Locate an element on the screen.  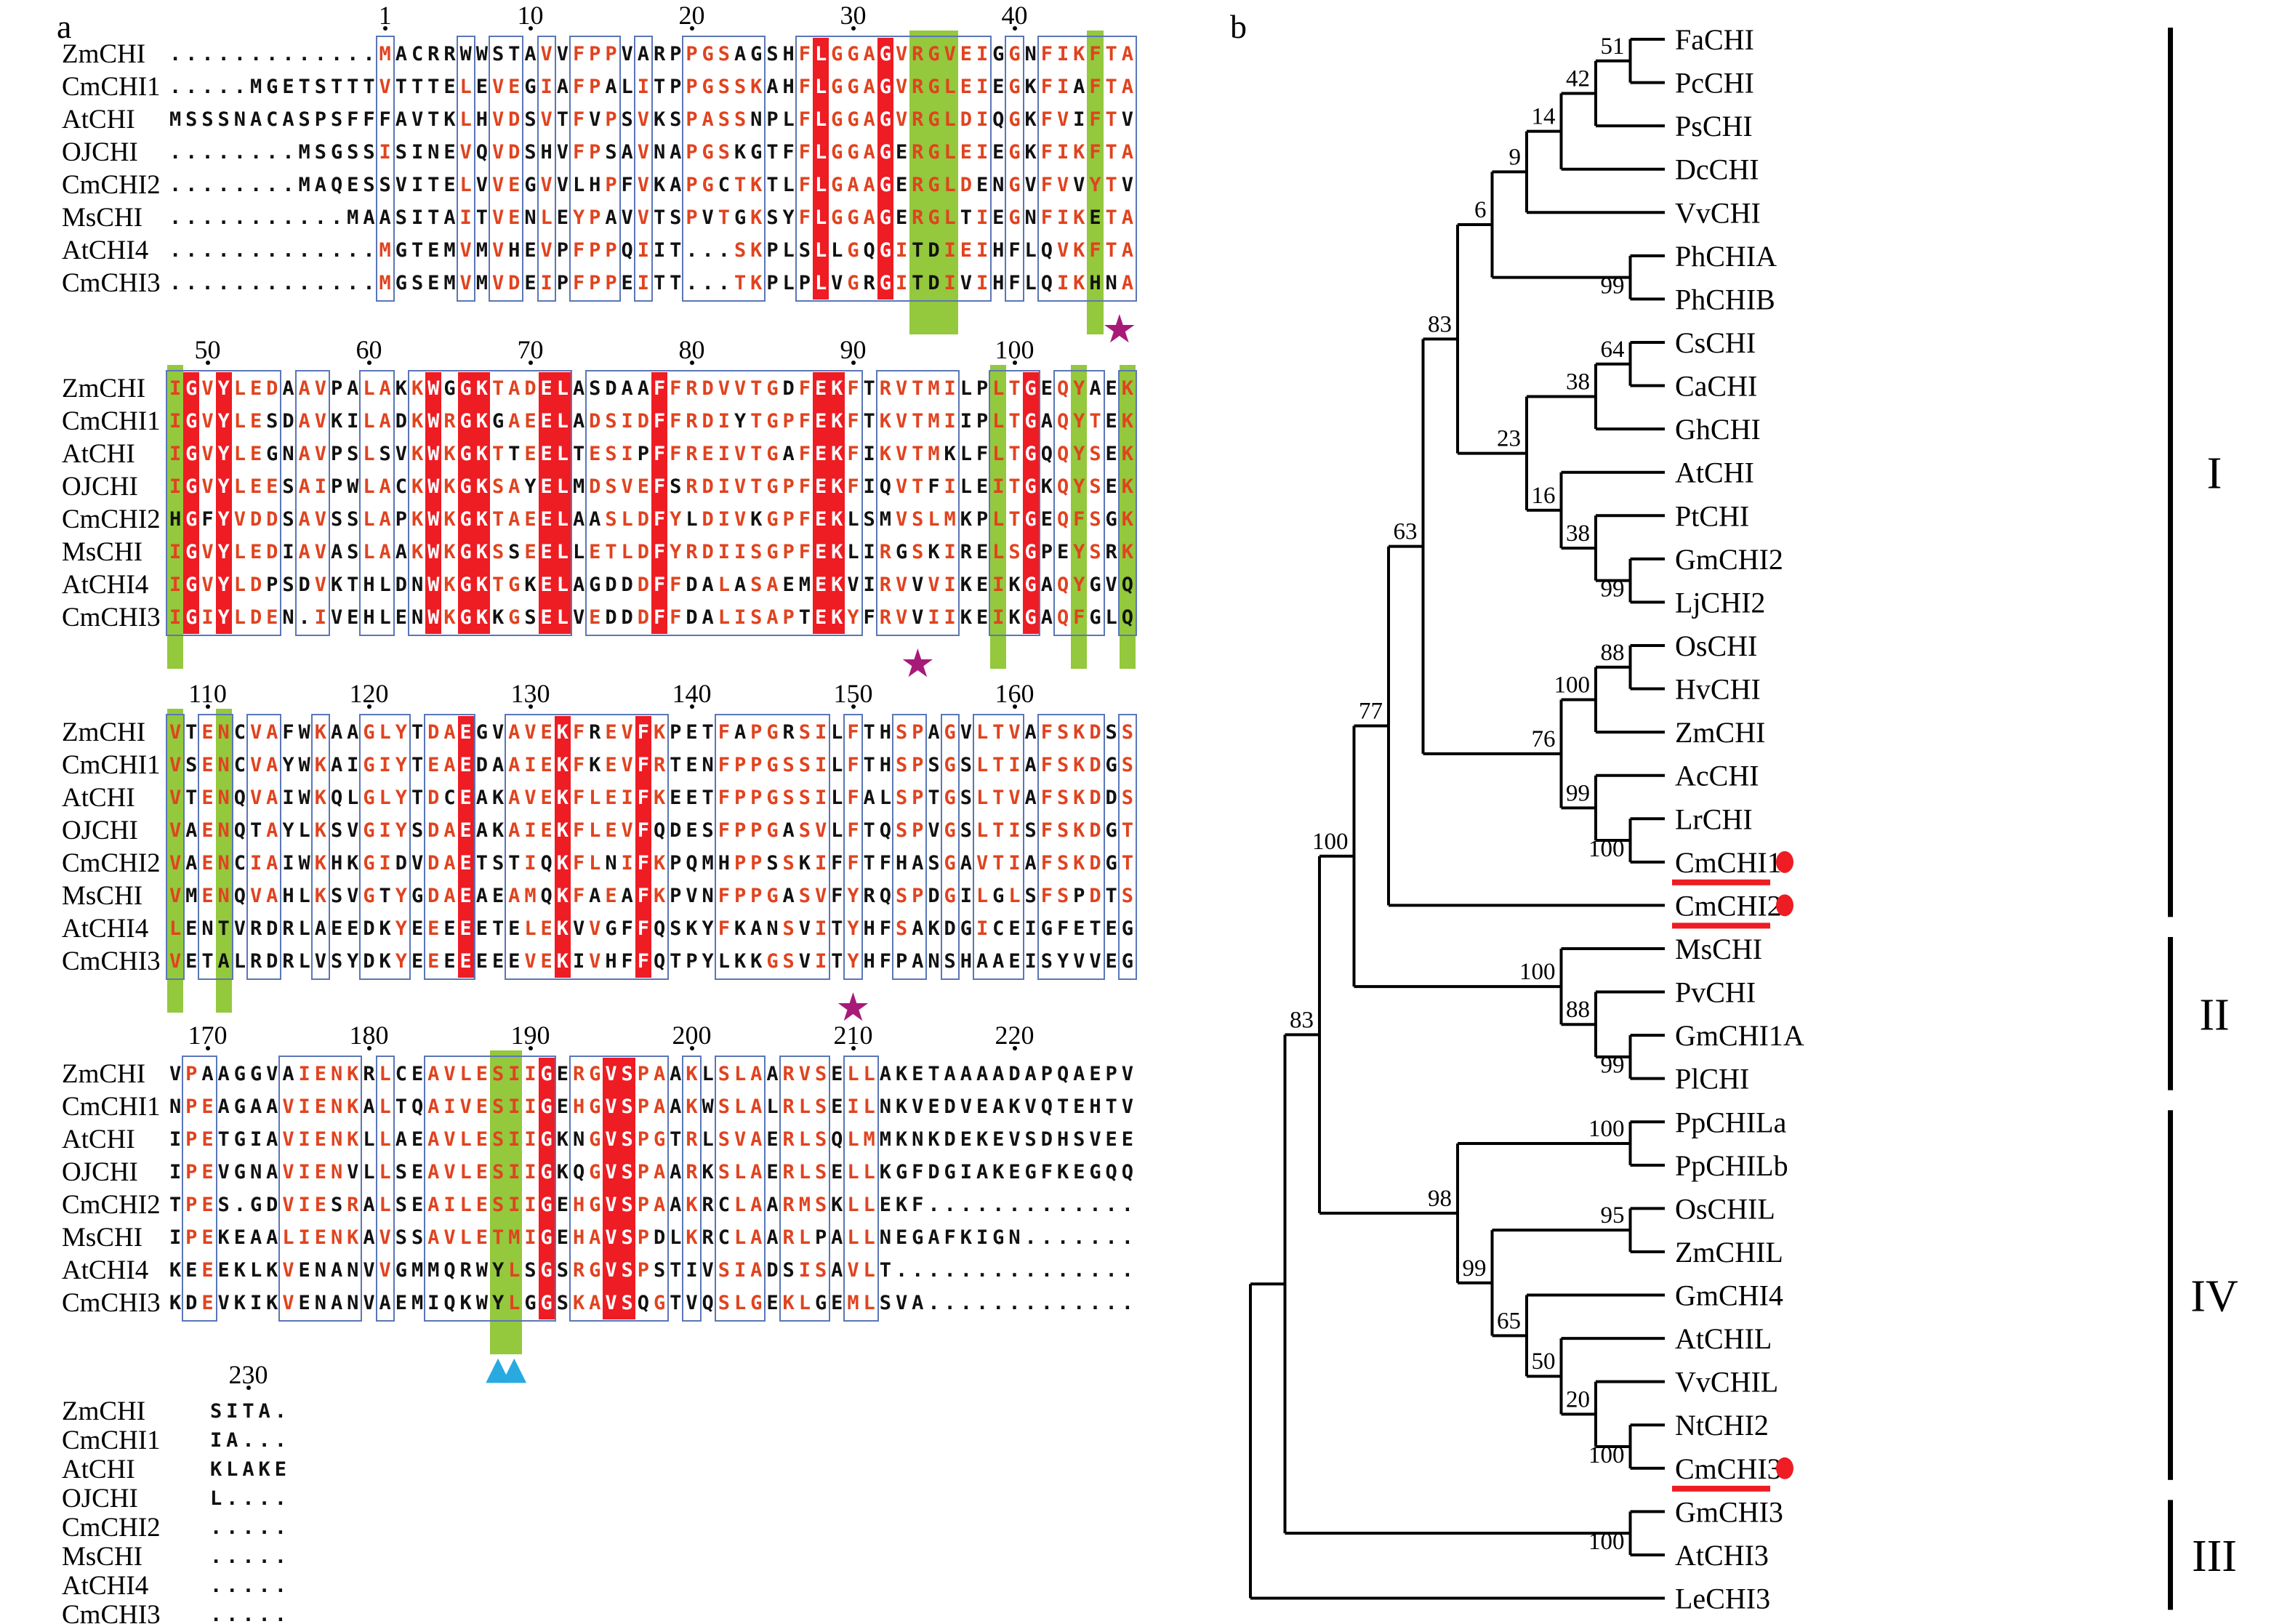
residue-cell: T is located at coordinates (772, 152).